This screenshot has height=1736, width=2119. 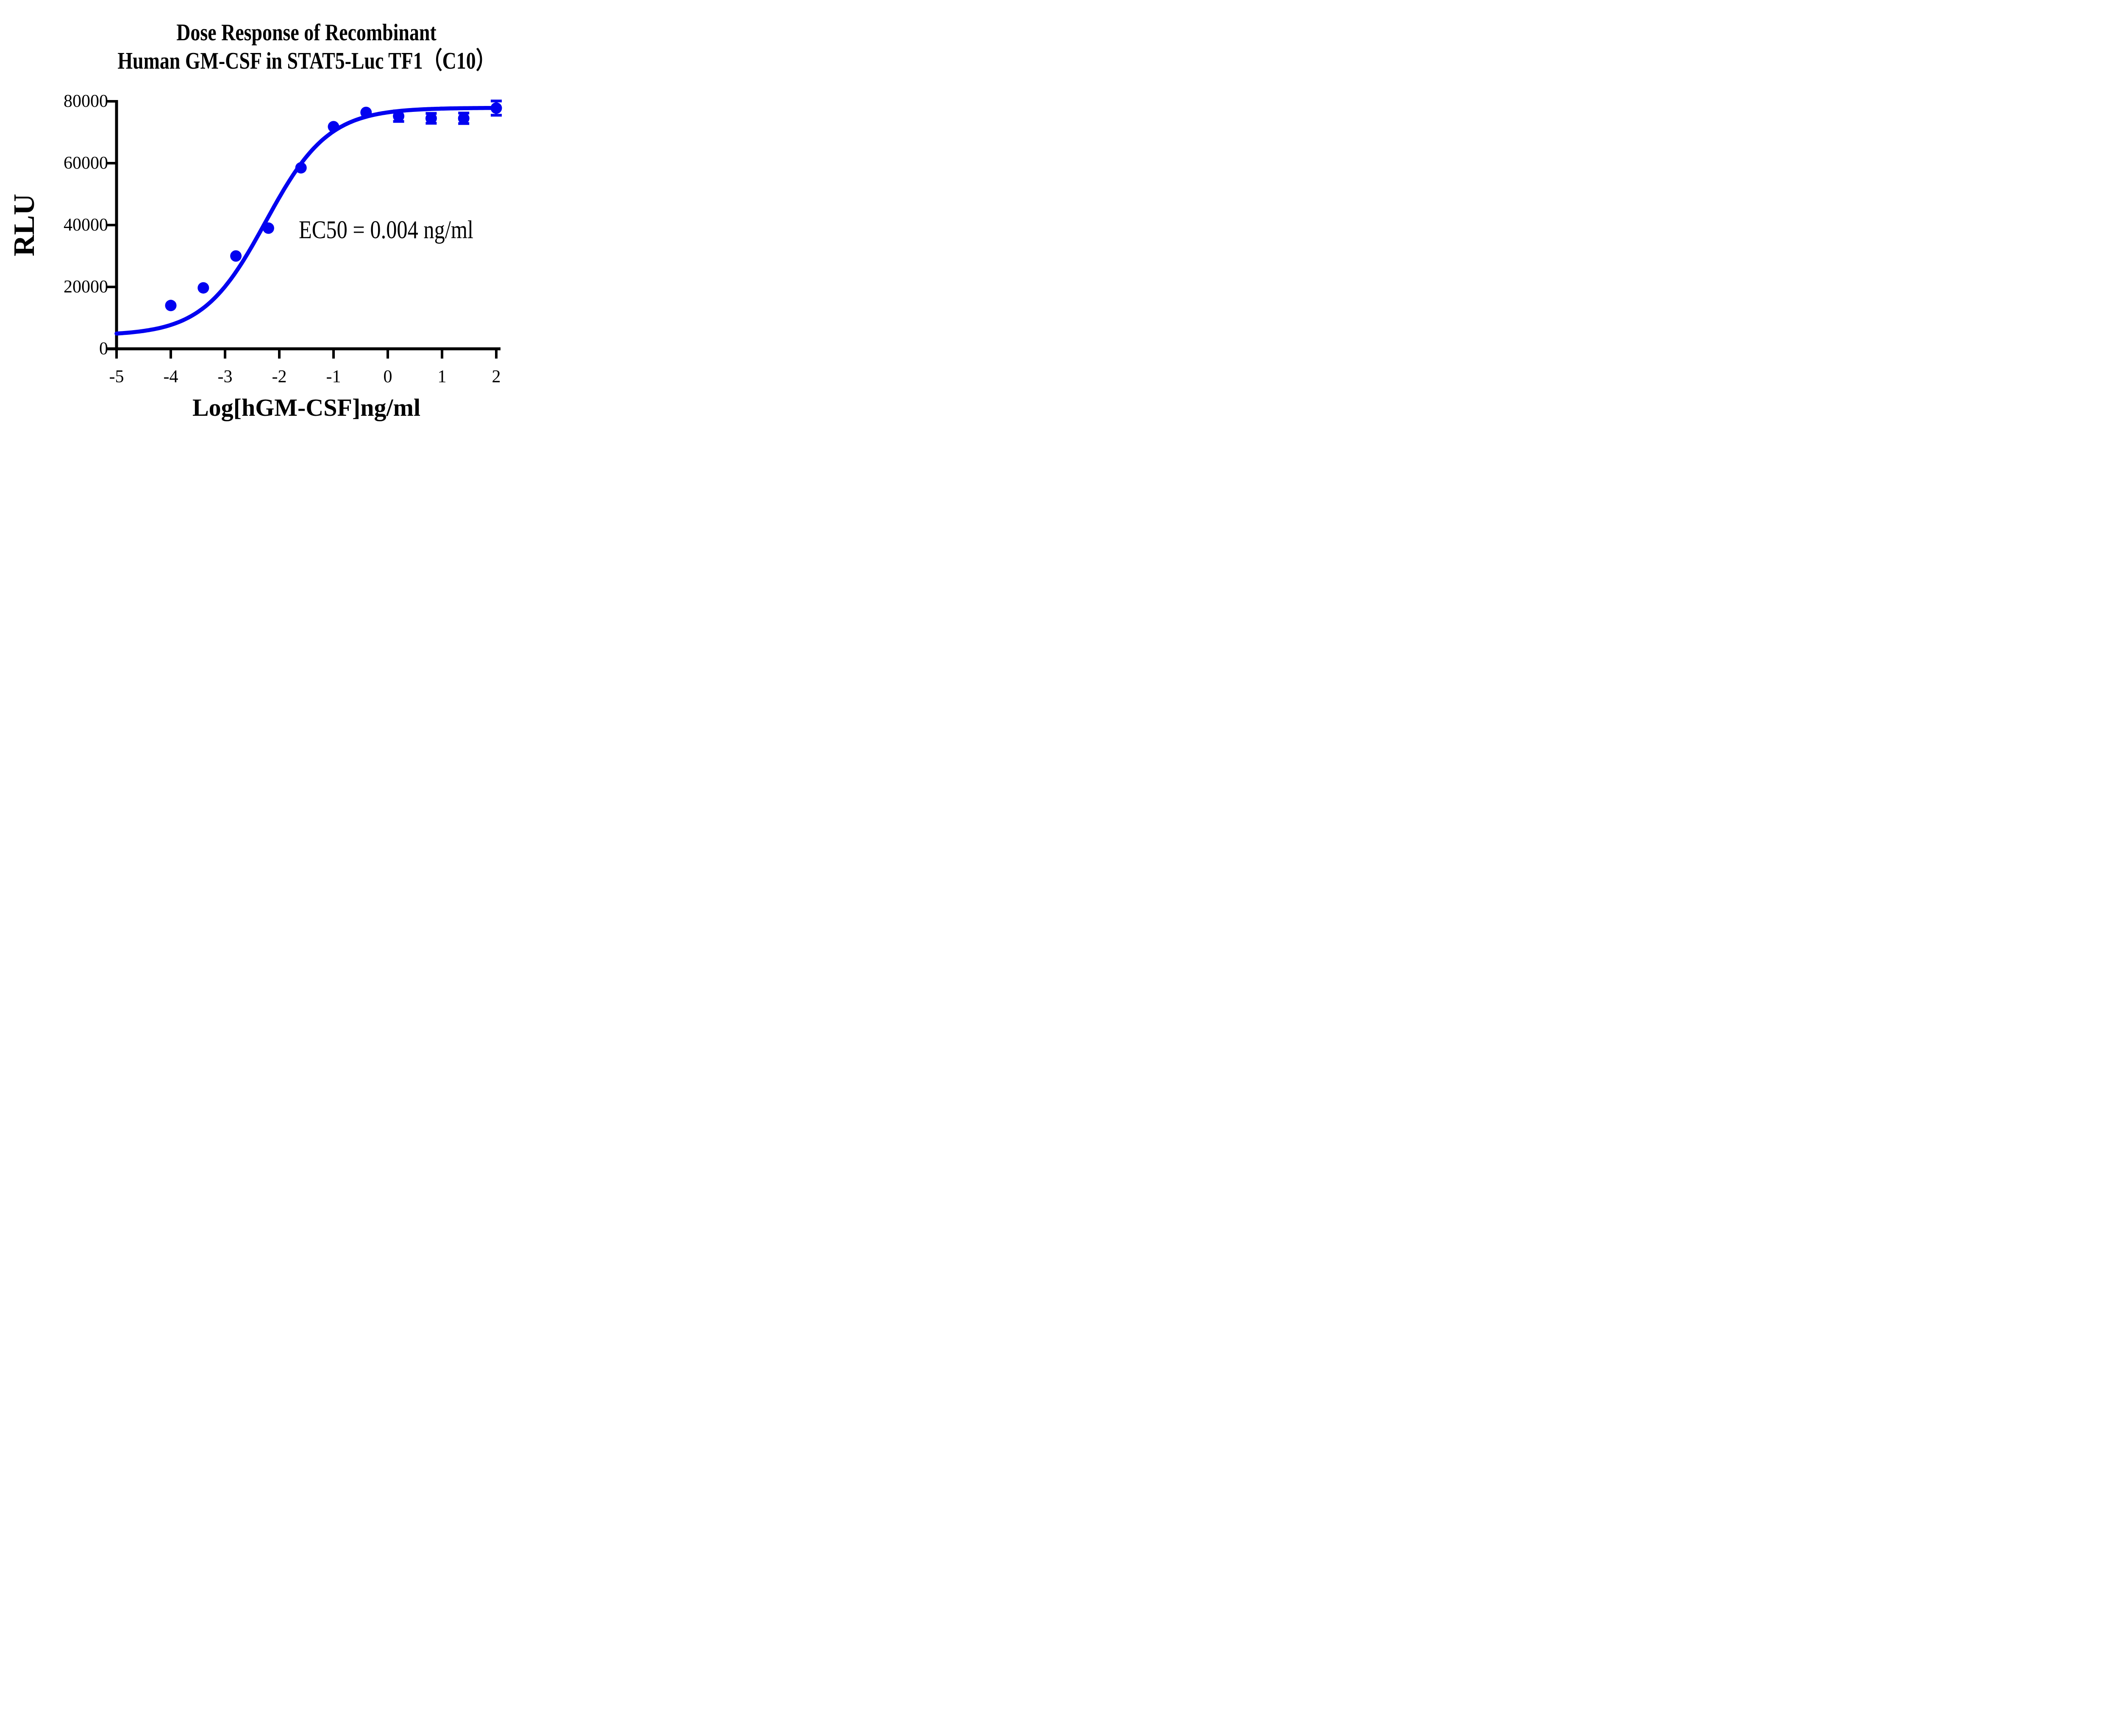 I want to click on x-tick-label: -4, so click(x=170, y=377).